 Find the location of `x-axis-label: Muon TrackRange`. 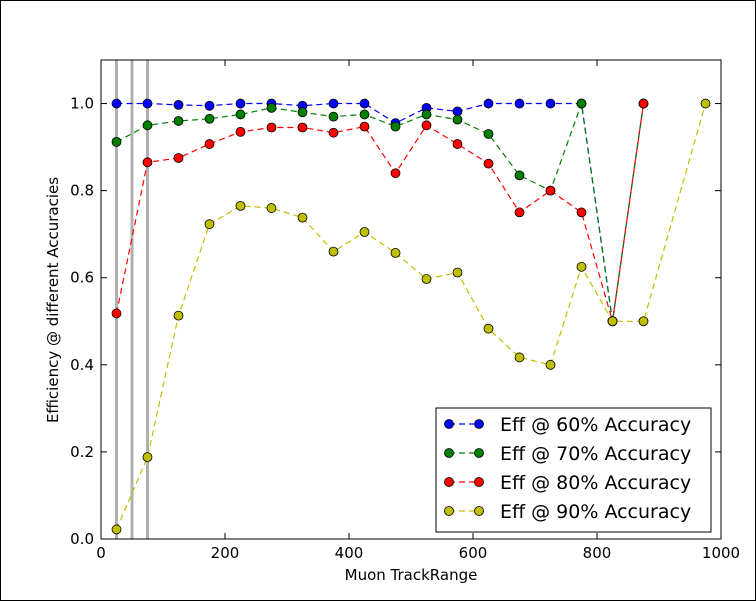

x-axis-label: Muon TrackRange is located at coordinates (411, 575).